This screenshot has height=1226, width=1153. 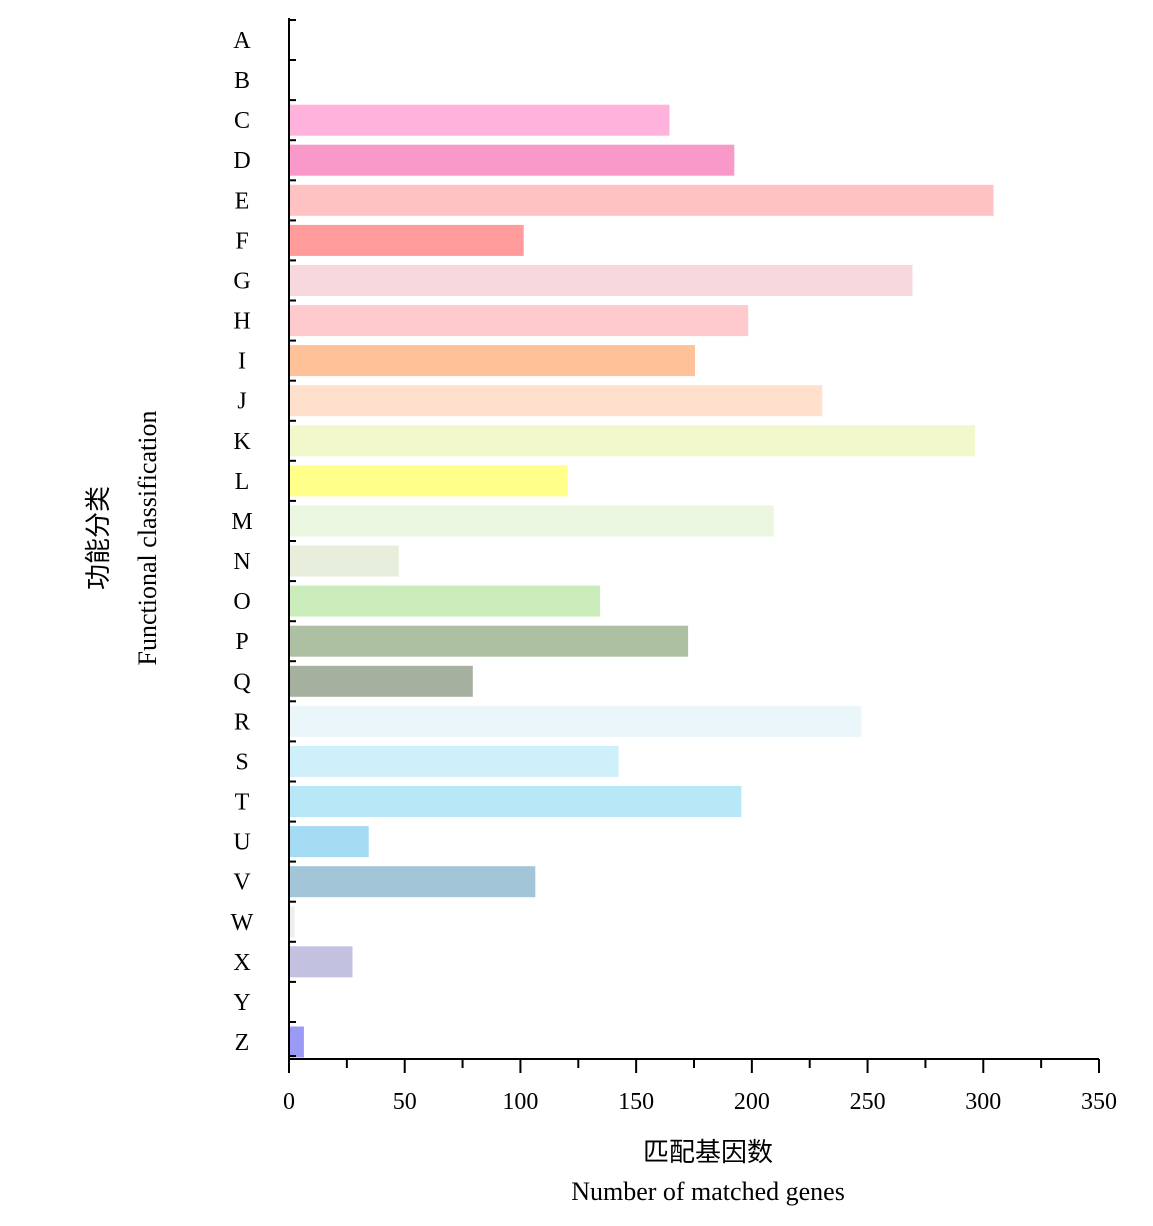 What do you see at coordinates (445, 601) in the screenshot?
I see `bar-o` at bounding box center [445, 601].